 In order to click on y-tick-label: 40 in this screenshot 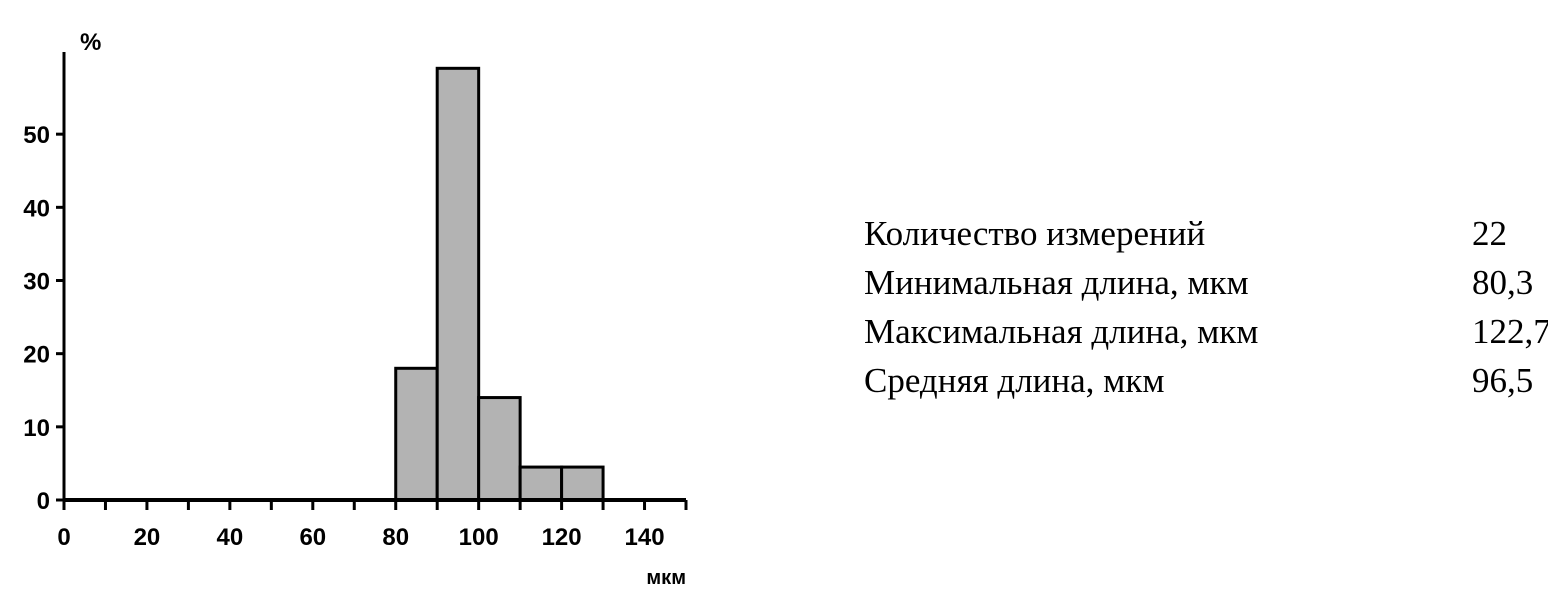, I will do `click(36, 208)`.